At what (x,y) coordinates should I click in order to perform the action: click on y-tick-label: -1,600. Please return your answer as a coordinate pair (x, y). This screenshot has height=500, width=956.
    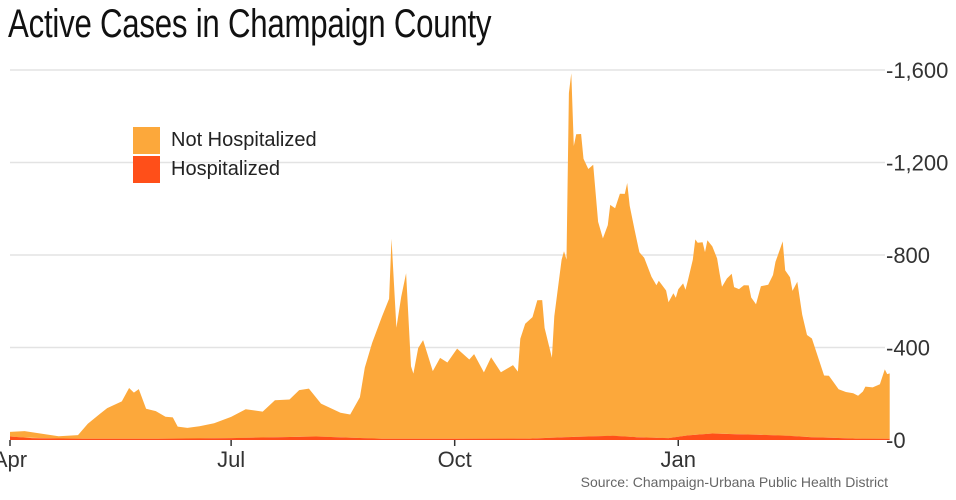
    Looking at the image, I should click on (917, 70).